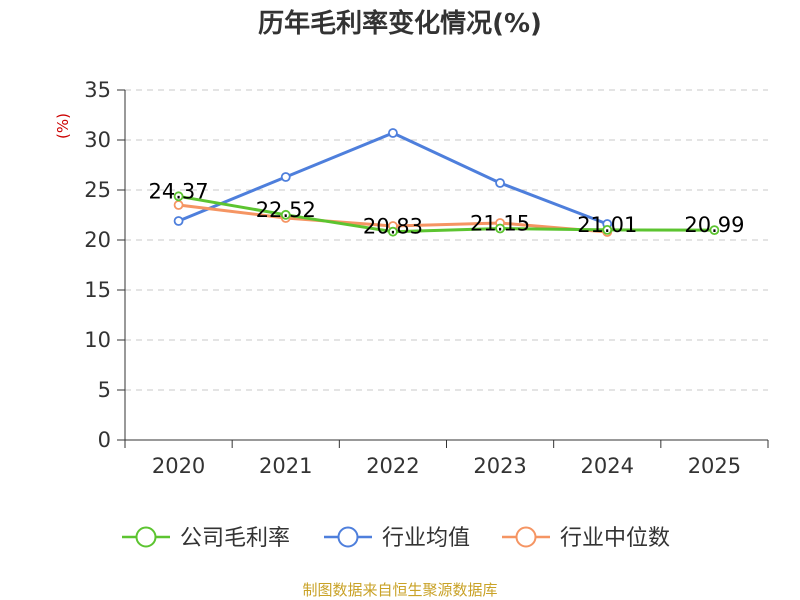 Image resolution: width=800 pixels, height=600 pixels. Describe the element at coordinates (400, 23) in the screenshot. I see `chart-title: 历年毛利率变化情况(%)` at that location.